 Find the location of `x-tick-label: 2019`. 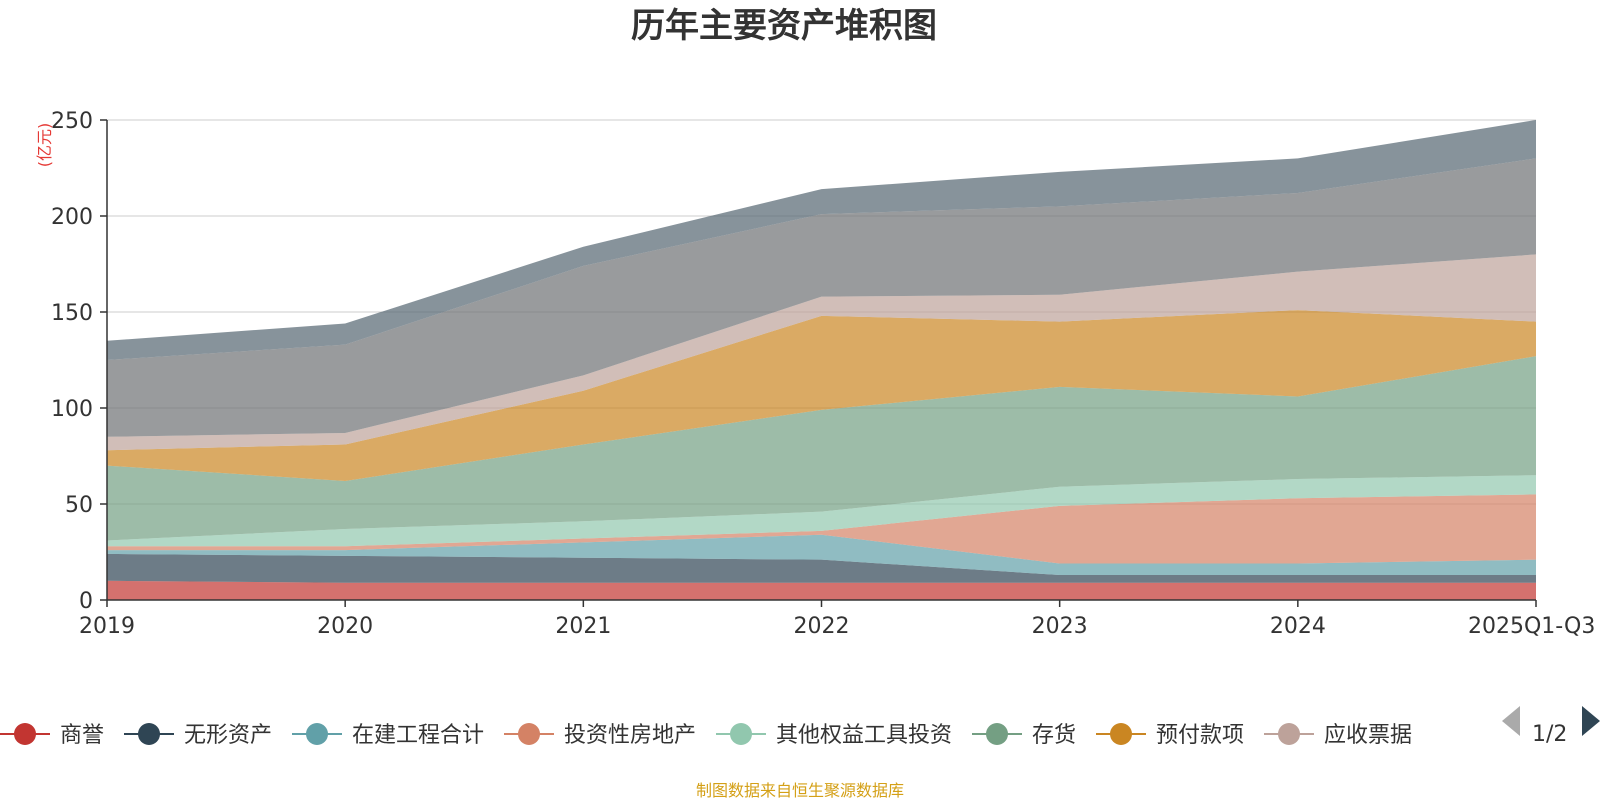

x-tick-label: 2019 is located at coordinates (107, 626).